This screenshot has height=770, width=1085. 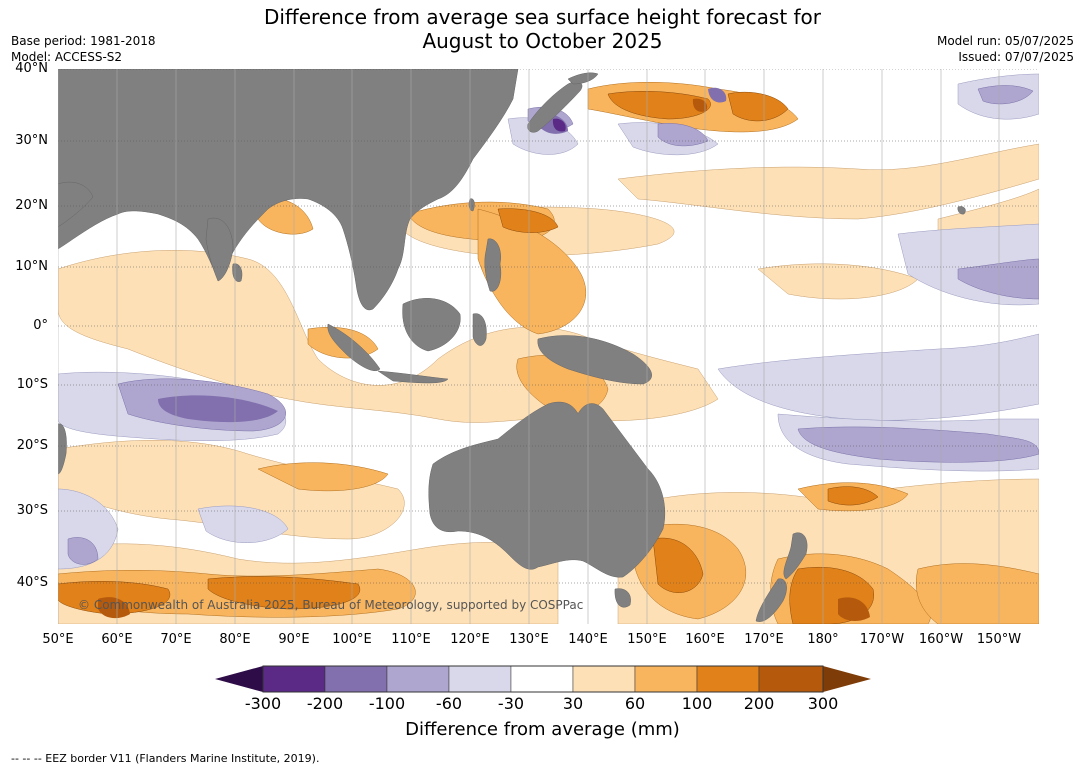 I want to click on meta-left: Base period: 1981-2018 Model: ACCESS-S2, so click(x=83, y=49).